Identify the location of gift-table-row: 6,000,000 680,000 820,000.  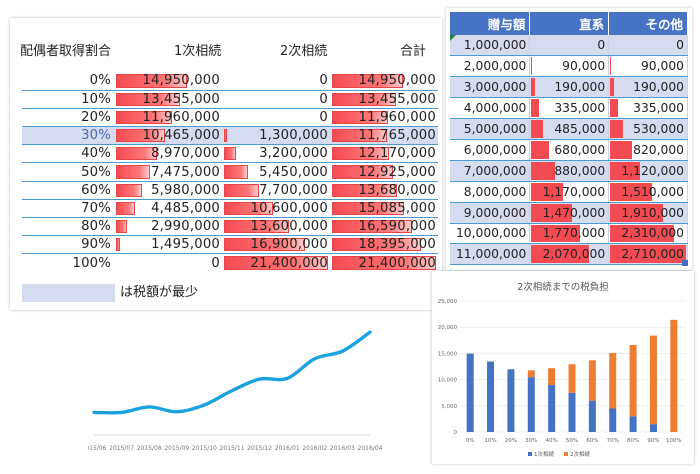
(569, 150).